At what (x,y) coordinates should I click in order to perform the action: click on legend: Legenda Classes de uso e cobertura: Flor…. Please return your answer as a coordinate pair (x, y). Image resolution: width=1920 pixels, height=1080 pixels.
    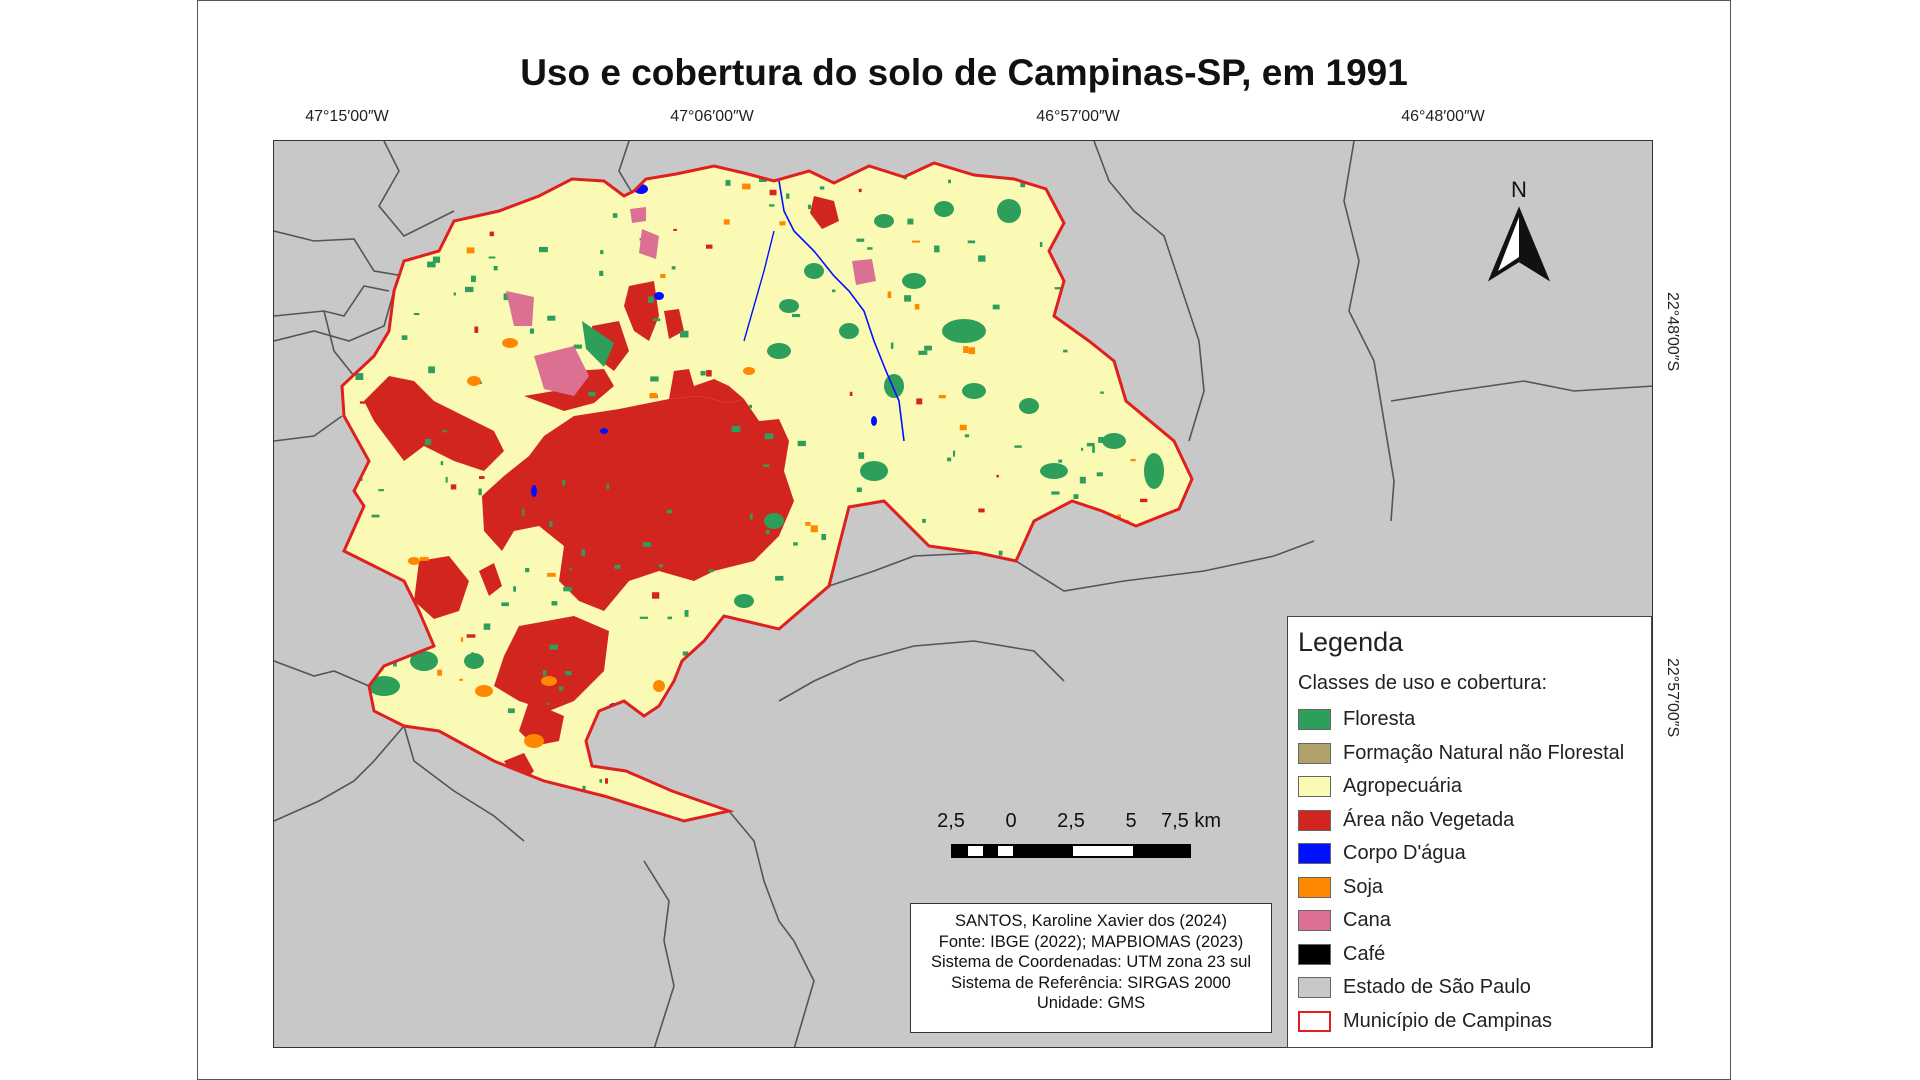
    Looking at the image, I should click on (1469, 832).